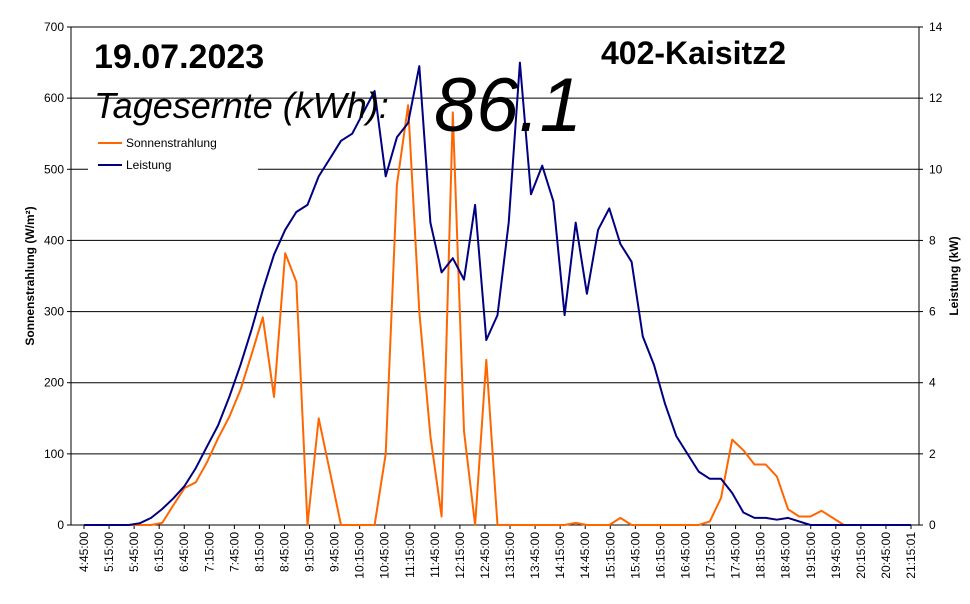  Describe the element at coordinates (310, 552) in the screenshot. I see `x-tick-label: 9:15:00` at that location.